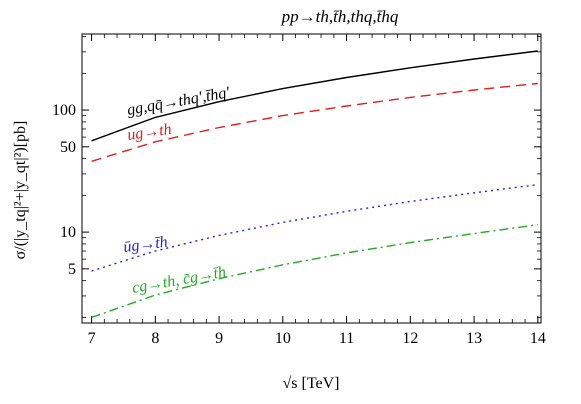 This screenshot has width=581, height=404. What do you see at coordinates (68, 147) in the screenshot?
I see `y-tick-label: 50` at bounding box center [68, 147].